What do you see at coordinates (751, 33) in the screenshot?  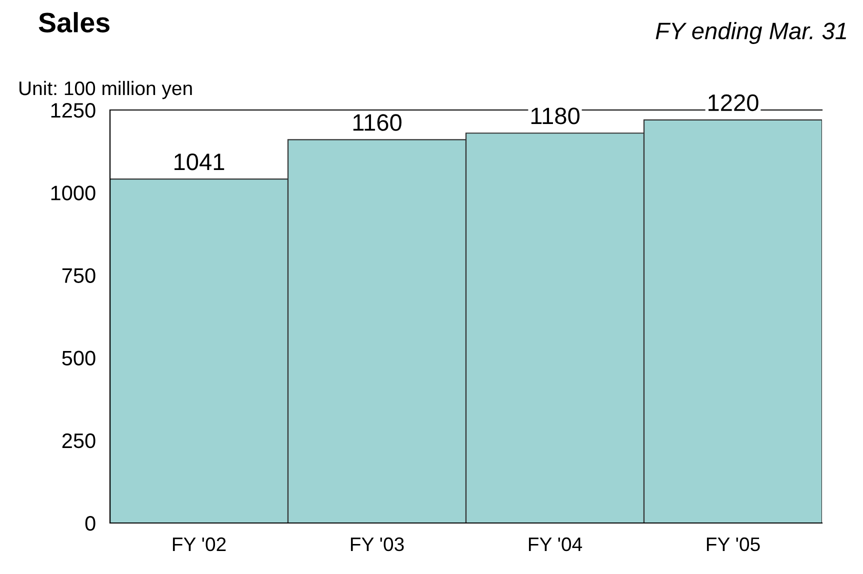 I see `chart-subtitle: FY ending Mar. 31` at bounding box center [751, 33].